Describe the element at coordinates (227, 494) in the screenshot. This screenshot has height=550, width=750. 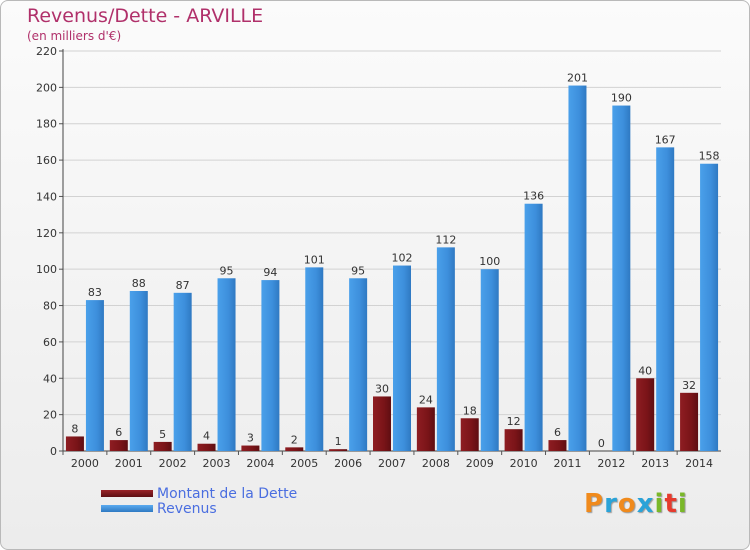
I see `legend-label-dette: Montant de la Dette` at that location.